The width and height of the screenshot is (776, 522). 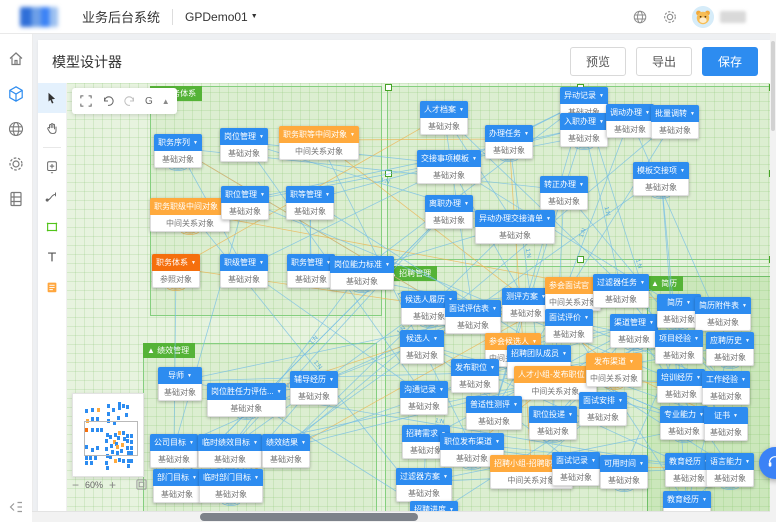 What do you see at coordinates (52, 257) in the screenshot?
I see `text-tool` at bounding box center [52, 257].